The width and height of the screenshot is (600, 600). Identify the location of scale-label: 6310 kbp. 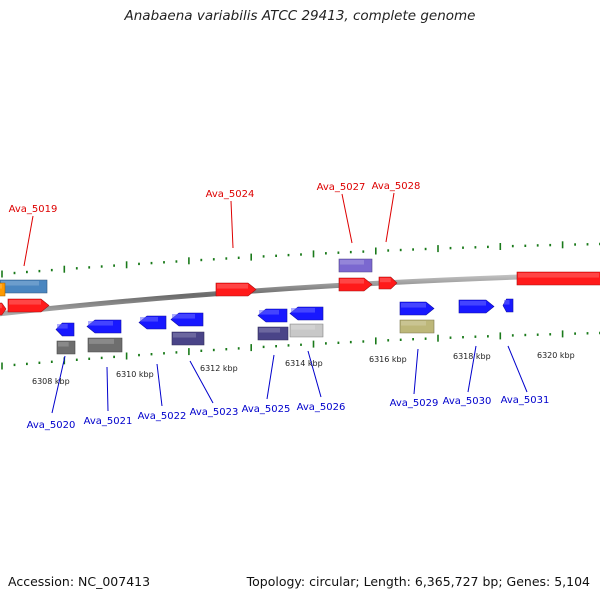
(135, 374).